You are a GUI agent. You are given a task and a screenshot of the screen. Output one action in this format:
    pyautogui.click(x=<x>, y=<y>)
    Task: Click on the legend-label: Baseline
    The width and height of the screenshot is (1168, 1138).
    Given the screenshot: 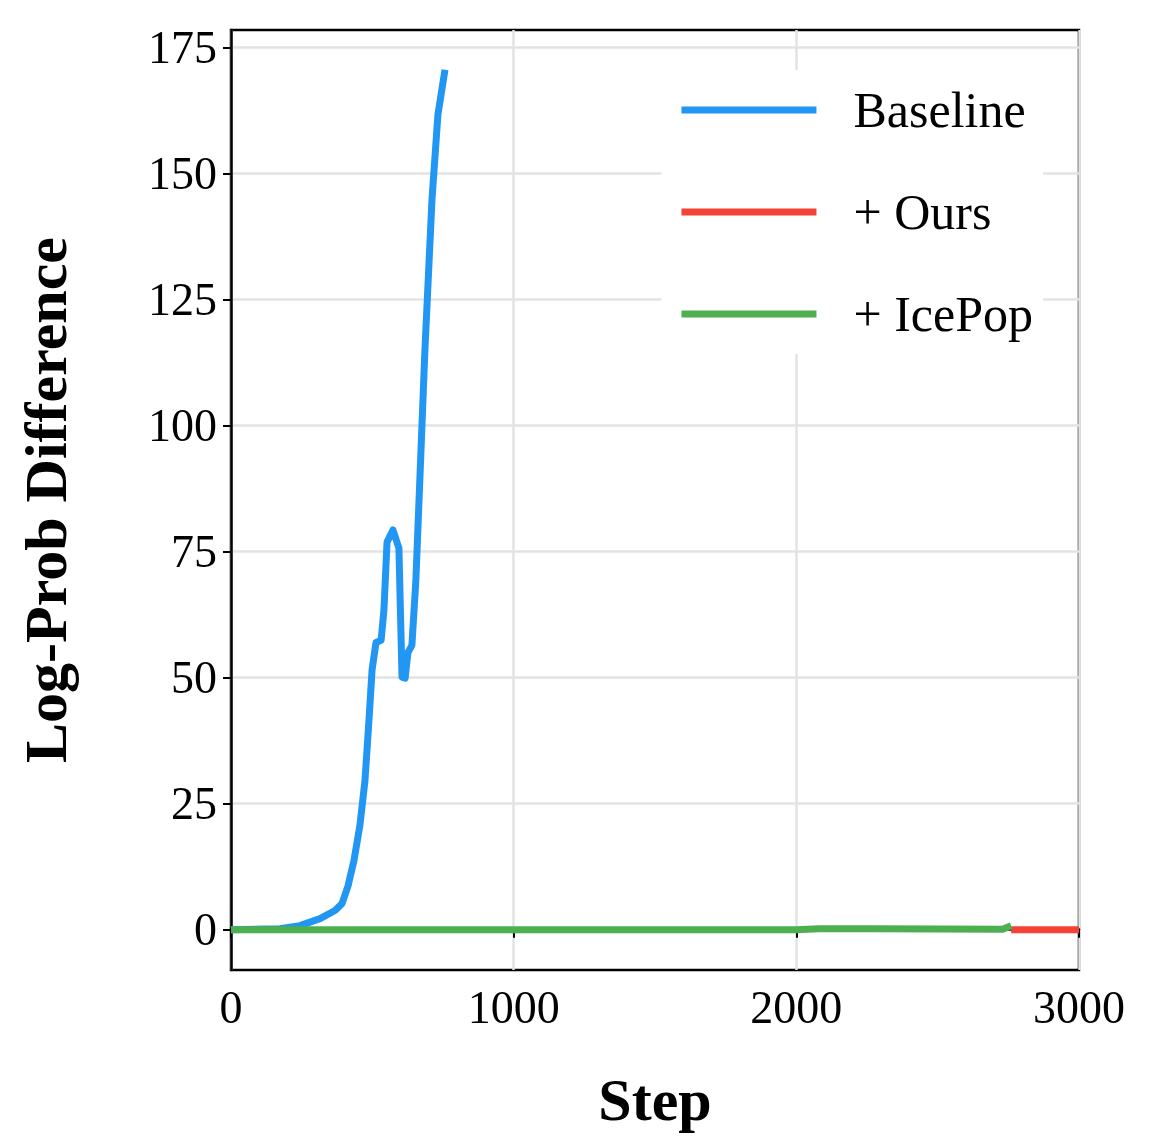 What is the action you would take?
    pyautogui.click(x=939, y=110)
    